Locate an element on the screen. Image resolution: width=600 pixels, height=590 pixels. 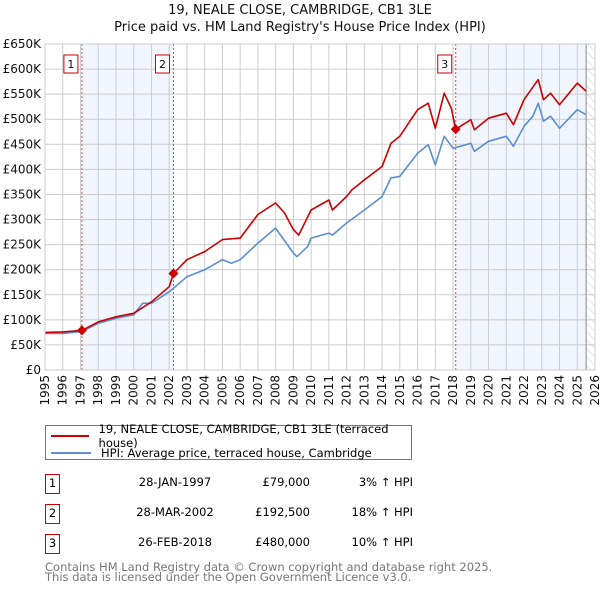
y-tick-label: £600K is located at coordinates (23, 69).